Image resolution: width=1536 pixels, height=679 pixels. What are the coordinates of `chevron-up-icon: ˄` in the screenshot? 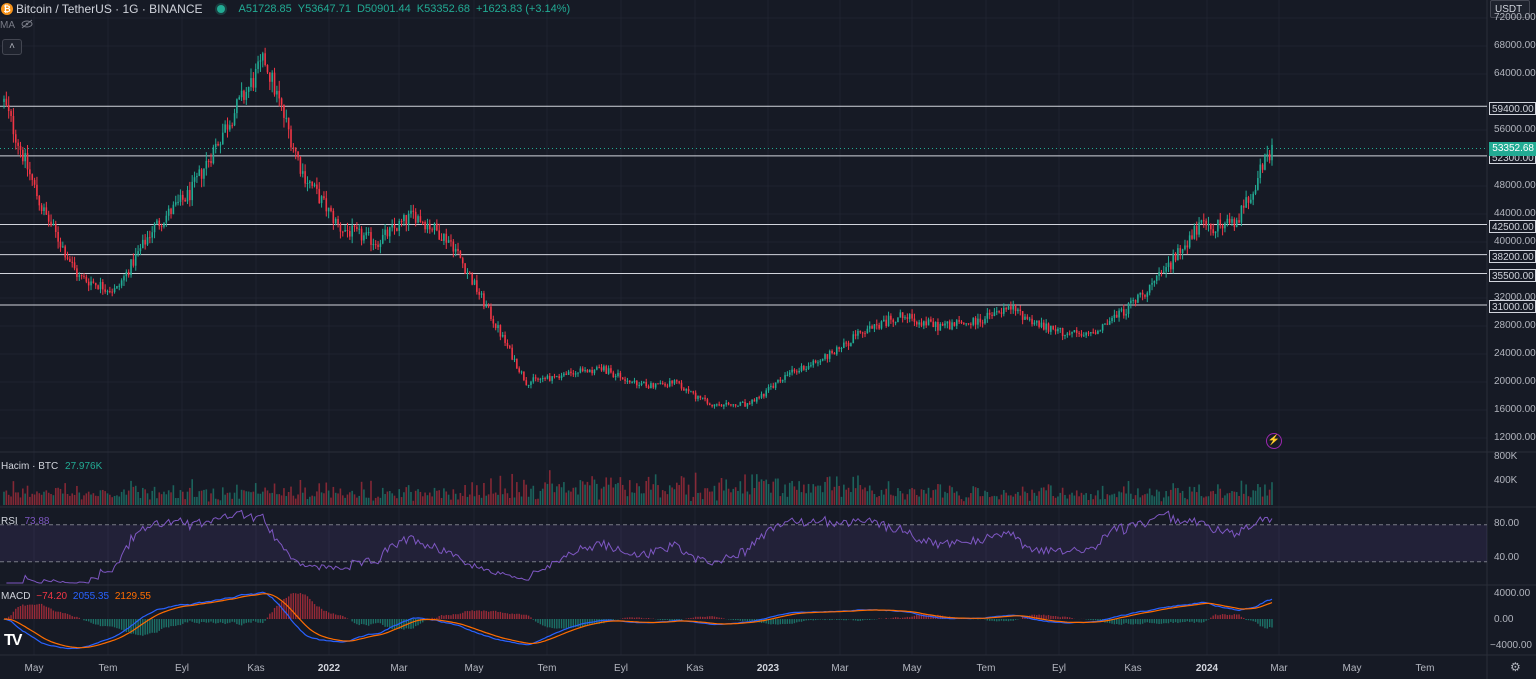 It's located at (12, 47).